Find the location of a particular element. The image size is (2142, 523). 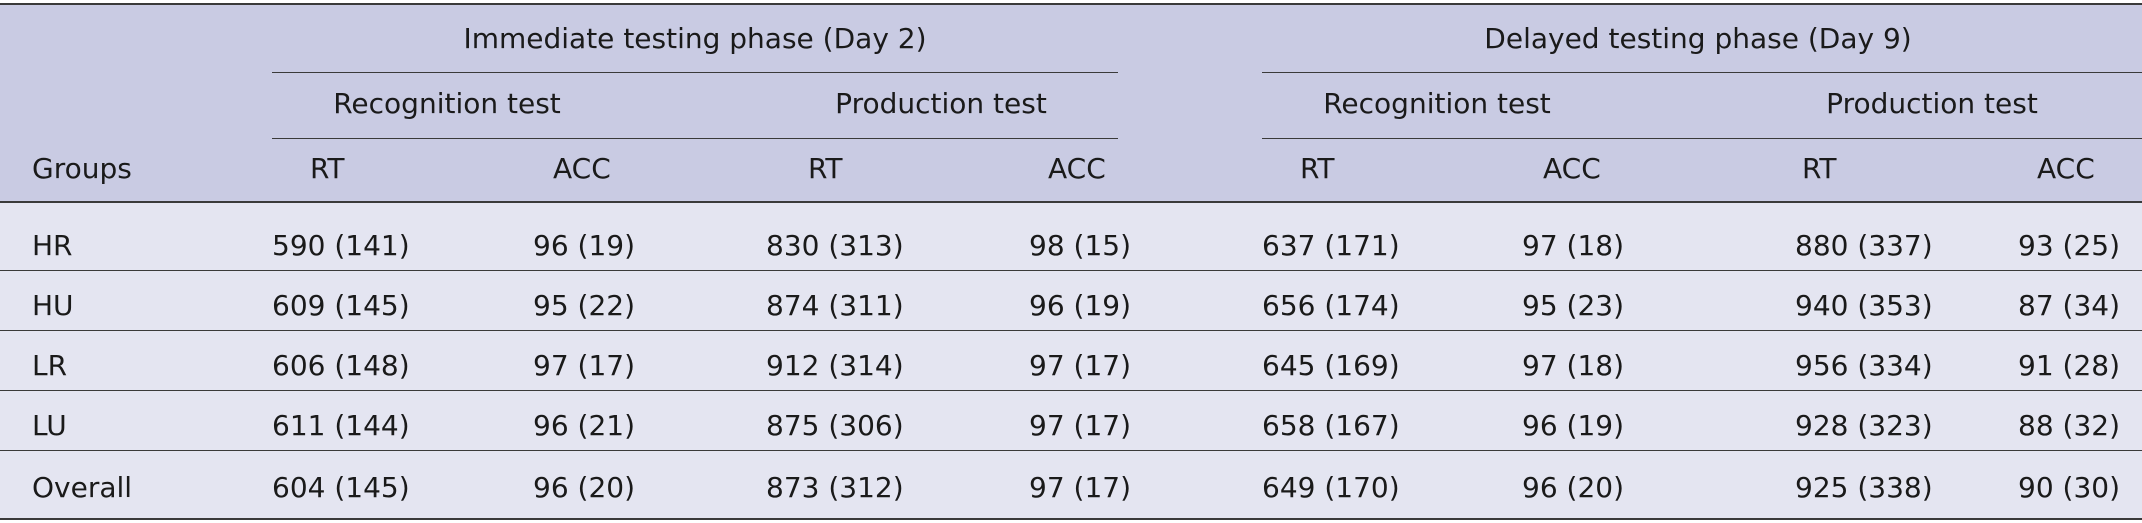

group-label: LR is located at coordinates (50, 365).